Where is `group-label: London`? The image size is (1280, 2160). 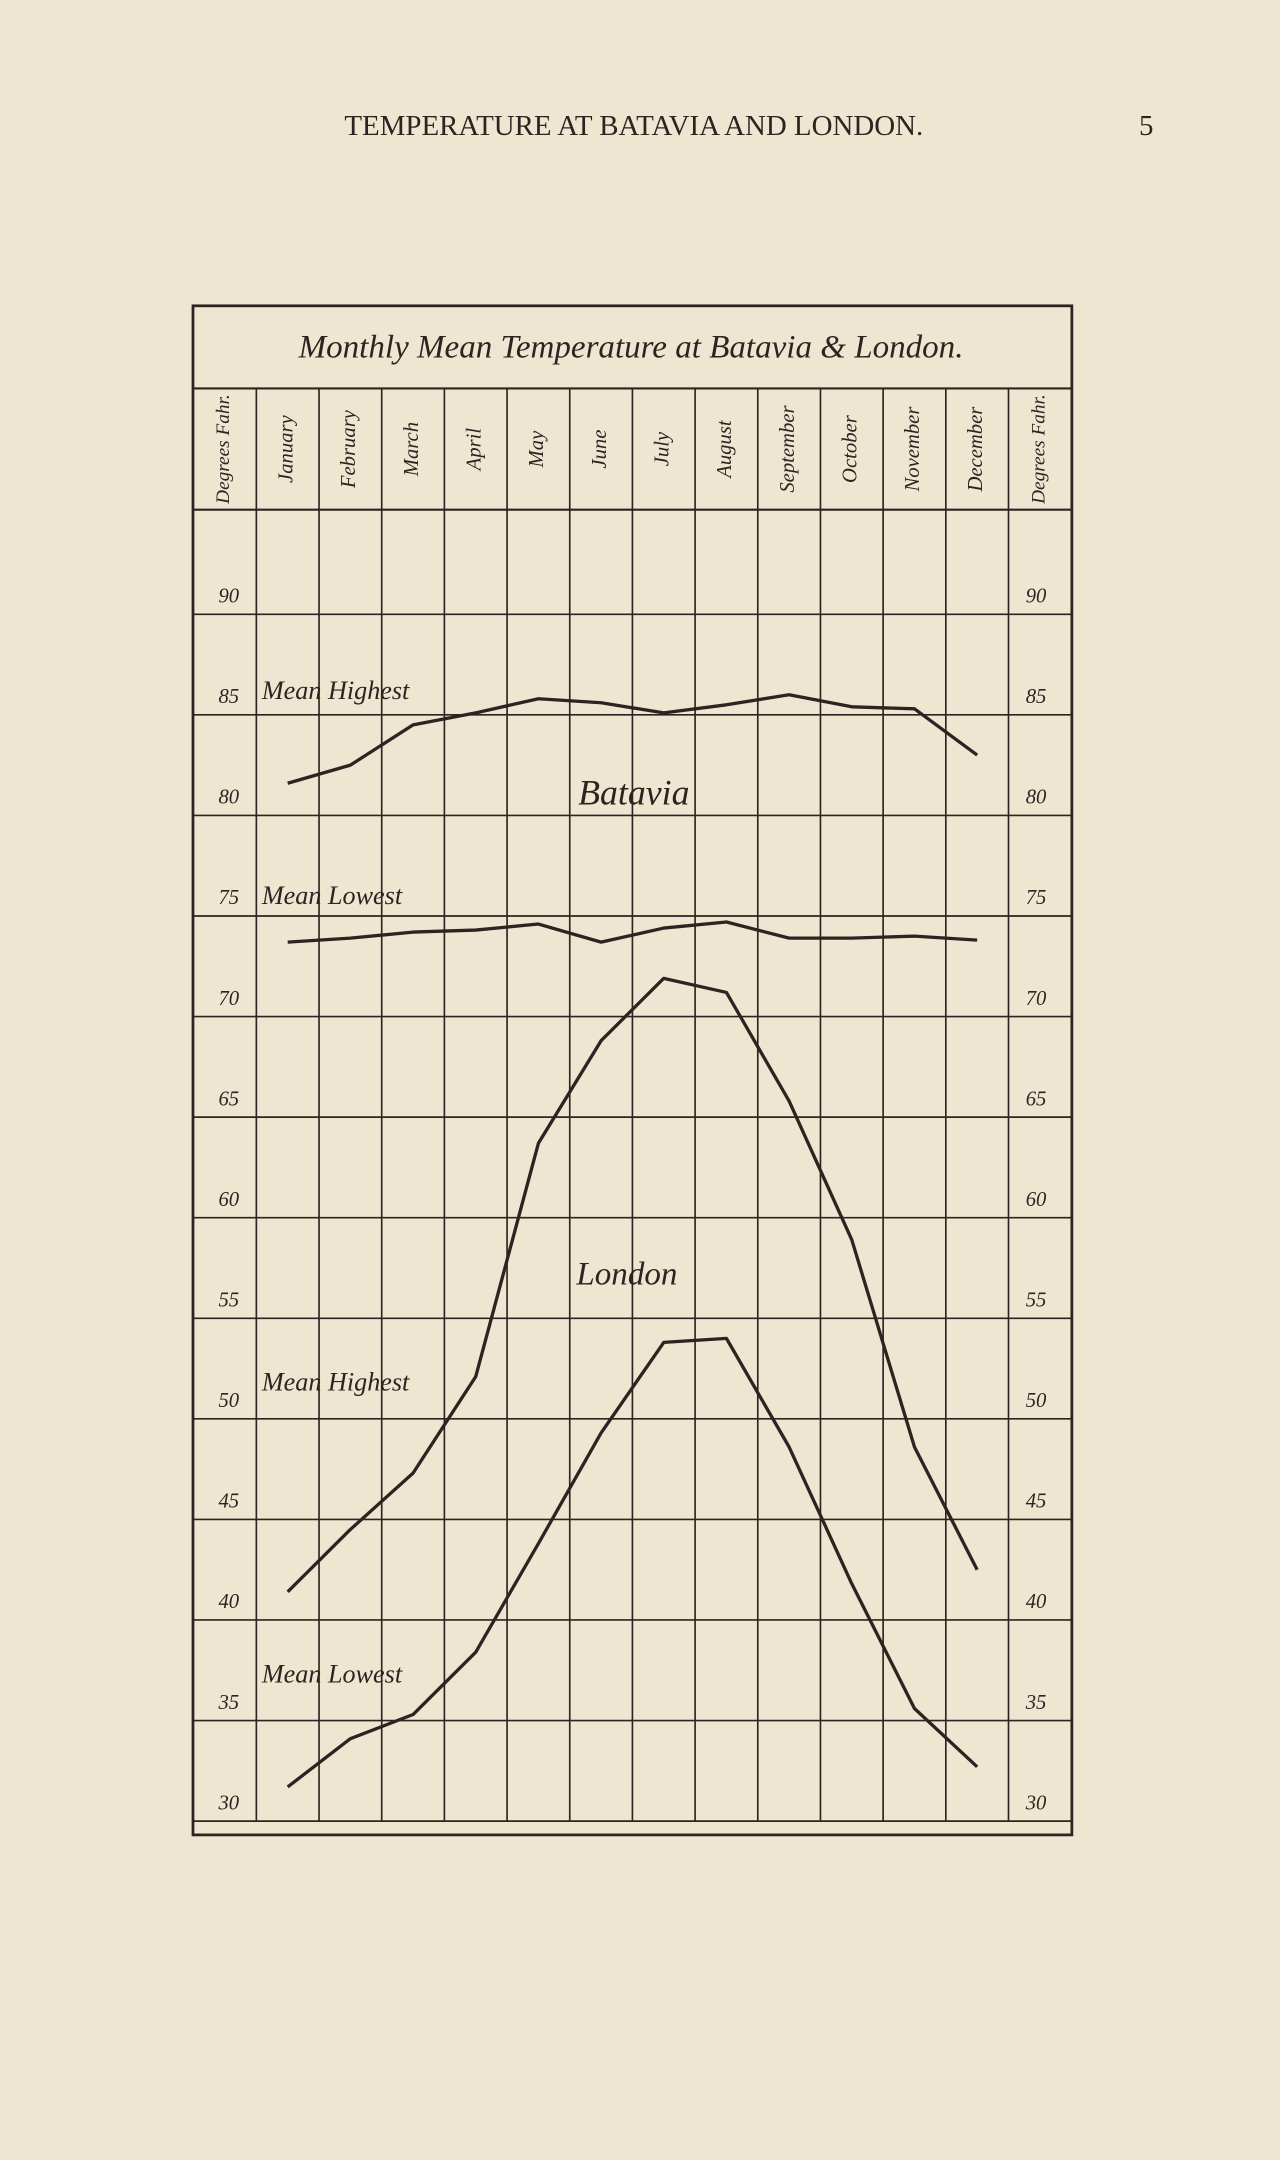 group-label: London is located at coordinates (626, 1275).